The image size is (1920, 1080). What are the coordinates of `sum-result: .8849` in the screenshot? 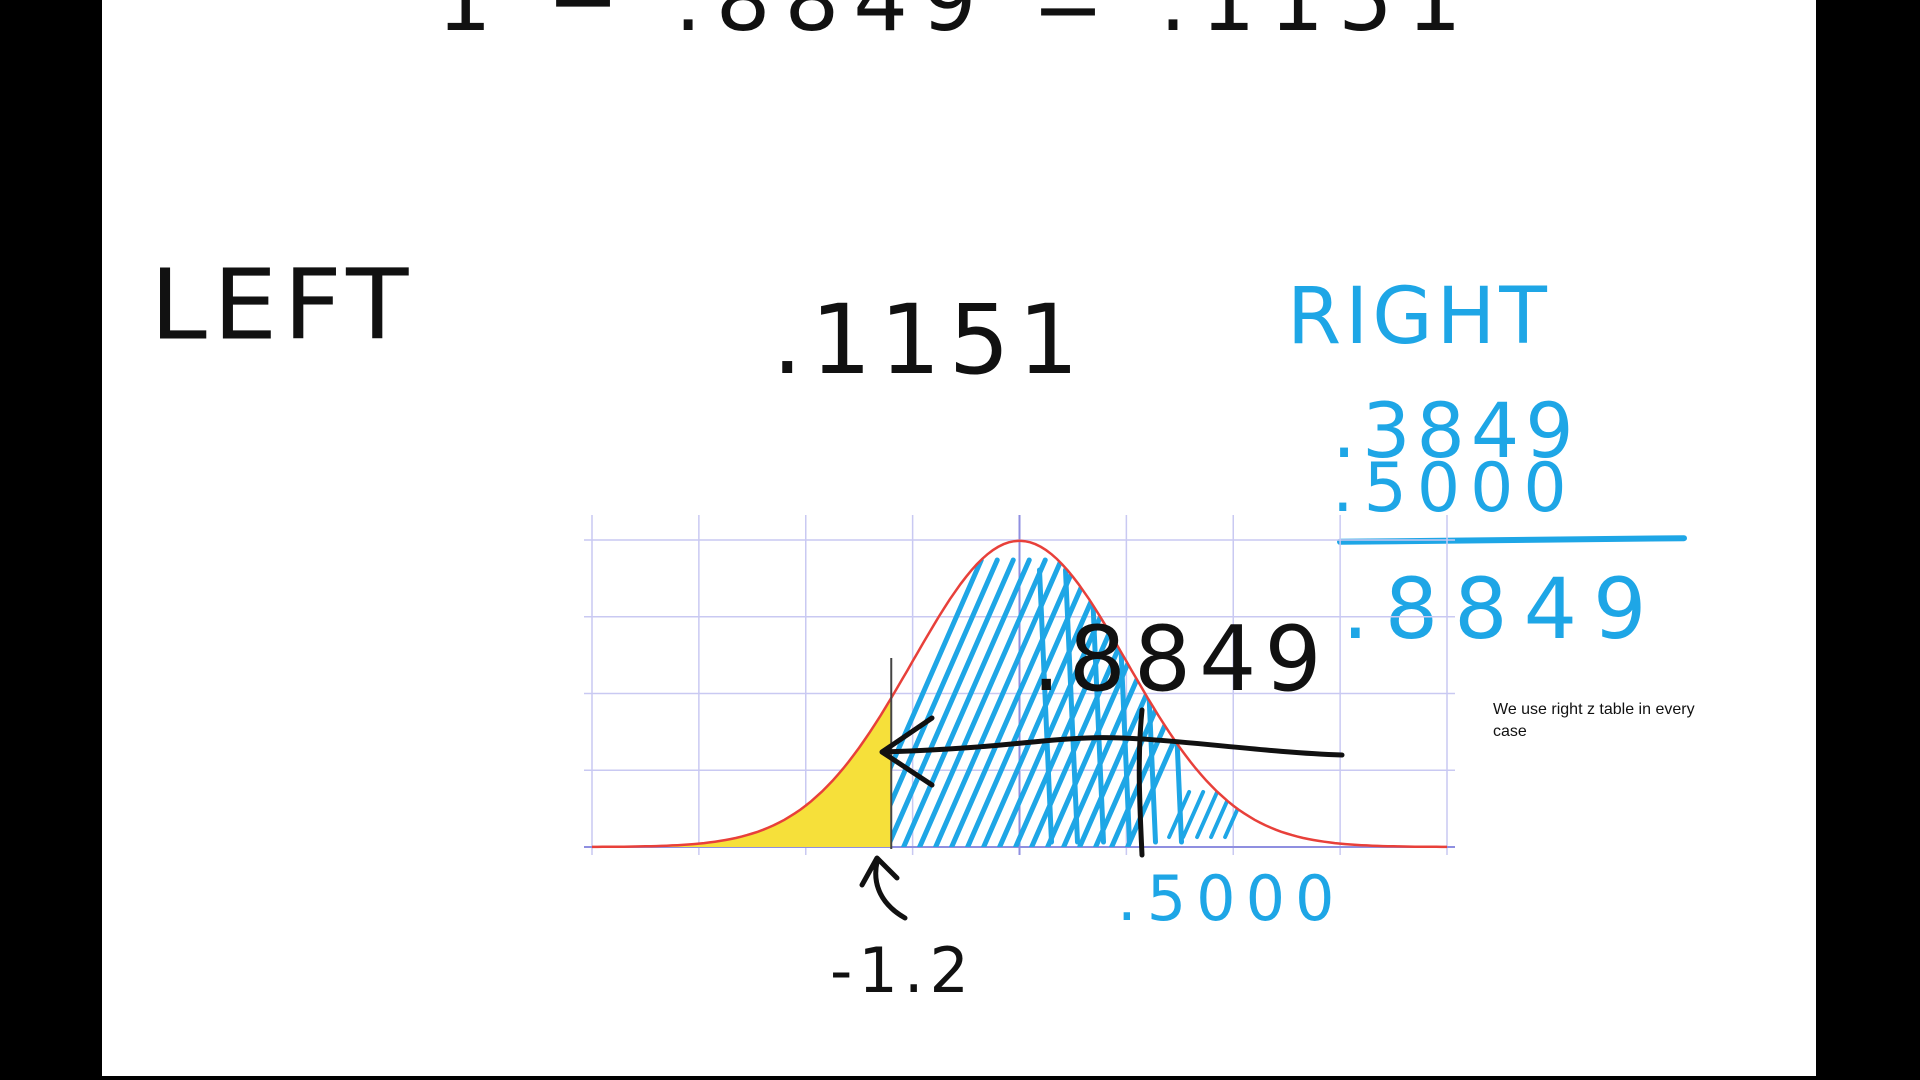 It's located at (1502, 609).